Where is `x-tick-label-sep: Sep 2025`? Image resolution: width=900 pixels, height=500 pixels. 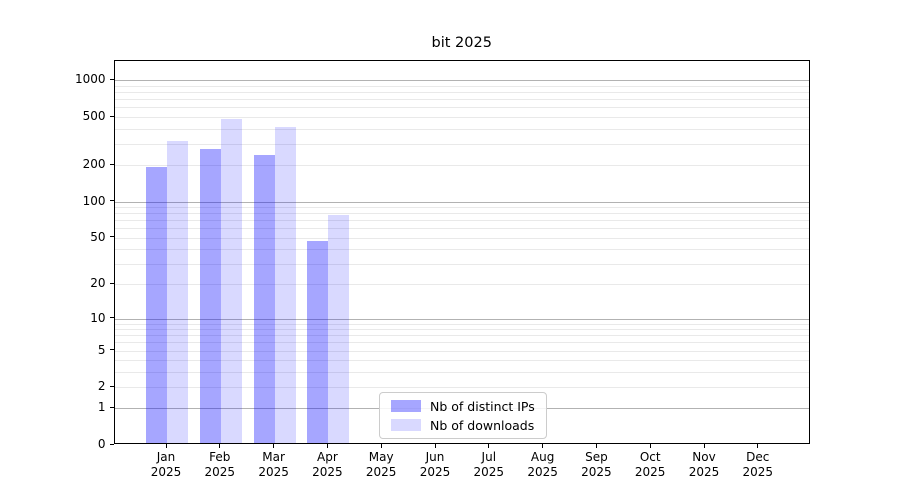 x-tick-label-sep: Sep 2025 is located at coordinates (596, 465).